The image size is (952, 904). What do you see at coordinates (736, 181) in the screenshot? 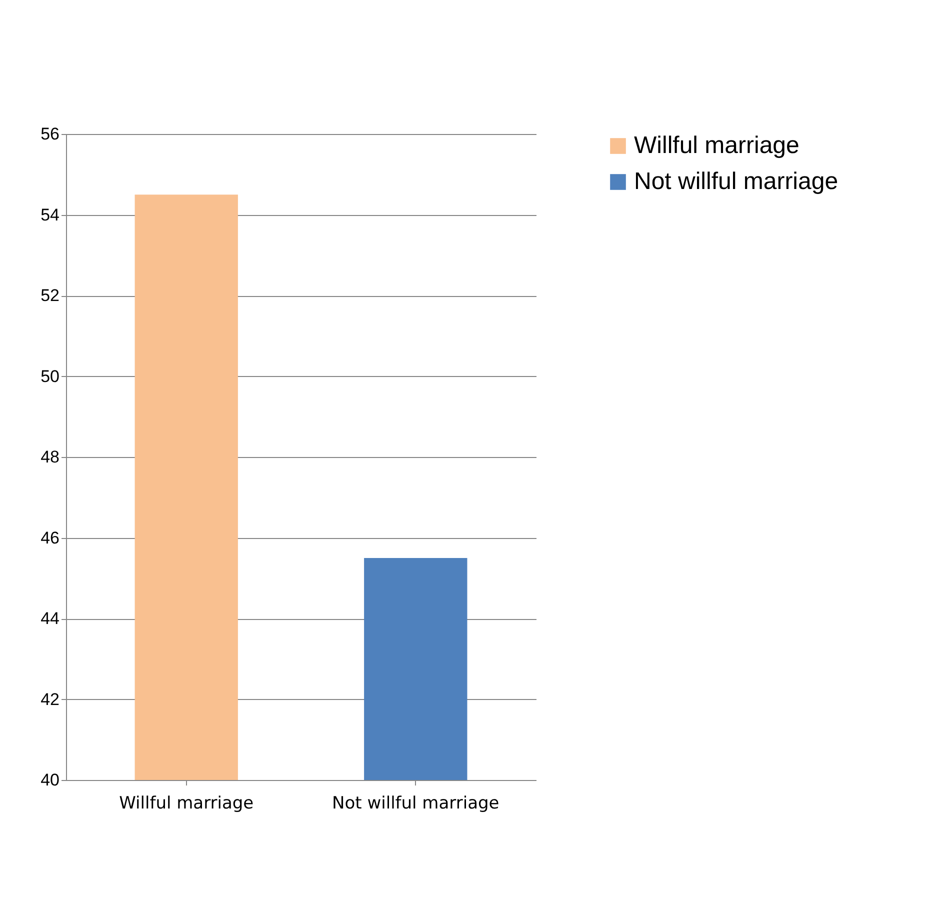
I see `legend-label: Not willful marriage` at bounding box center [736, 181].